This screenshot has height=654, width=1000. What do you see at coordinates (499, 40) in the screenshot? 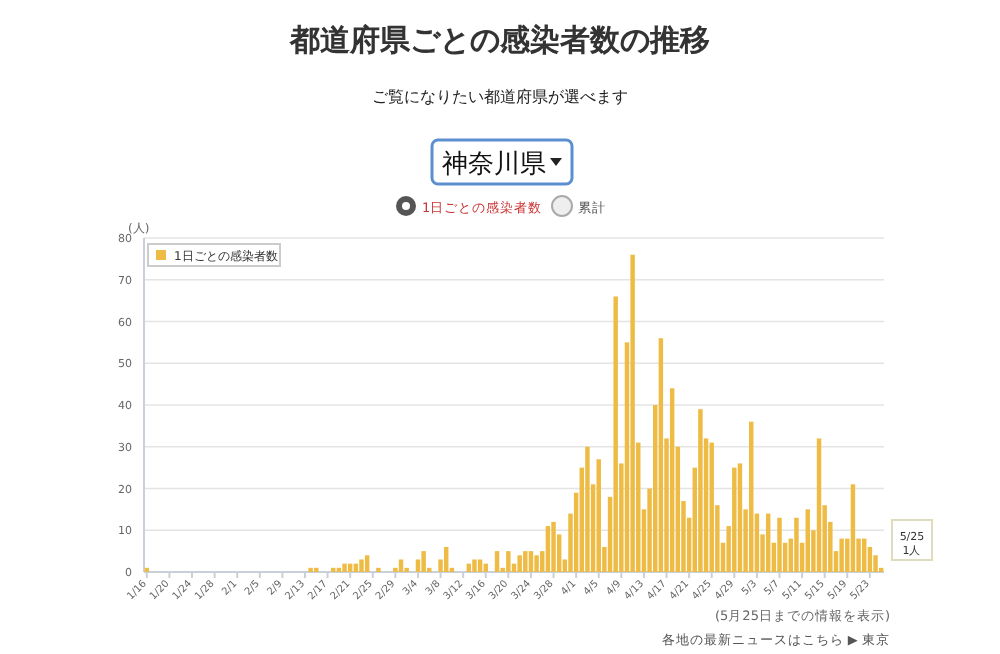
I see `chart-title: 都道府県ごとの感染者数の推移` at bounding box center [499, 40].